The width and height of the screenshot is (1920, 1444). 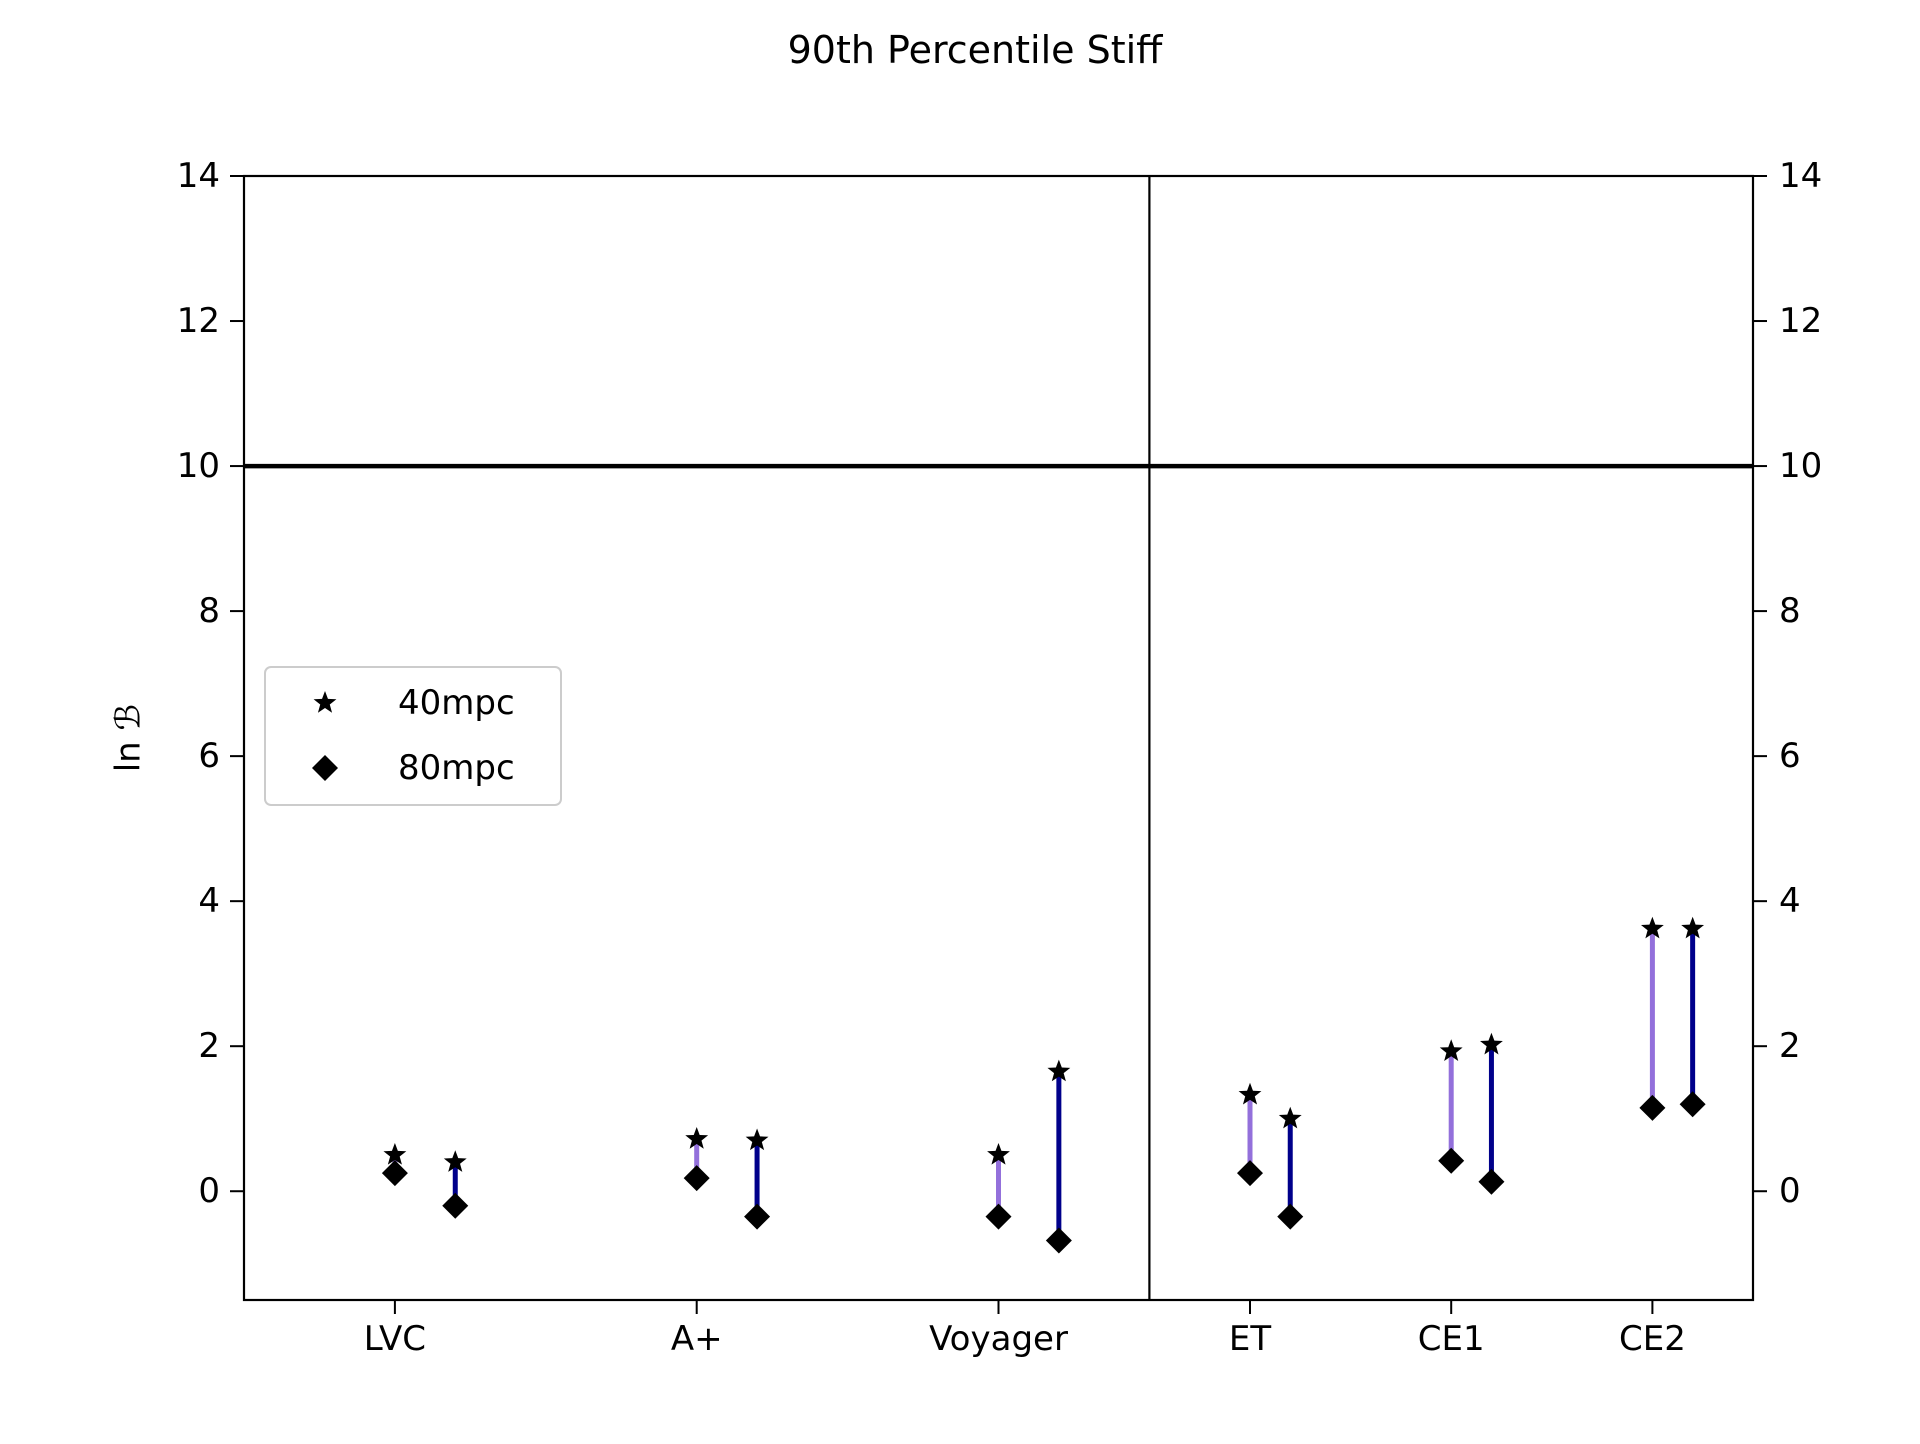 What do you see at coordinates (209, 1191) in the screenshot?
I see `y-tick-label-left: 0` at bounding box center [209, 1191].